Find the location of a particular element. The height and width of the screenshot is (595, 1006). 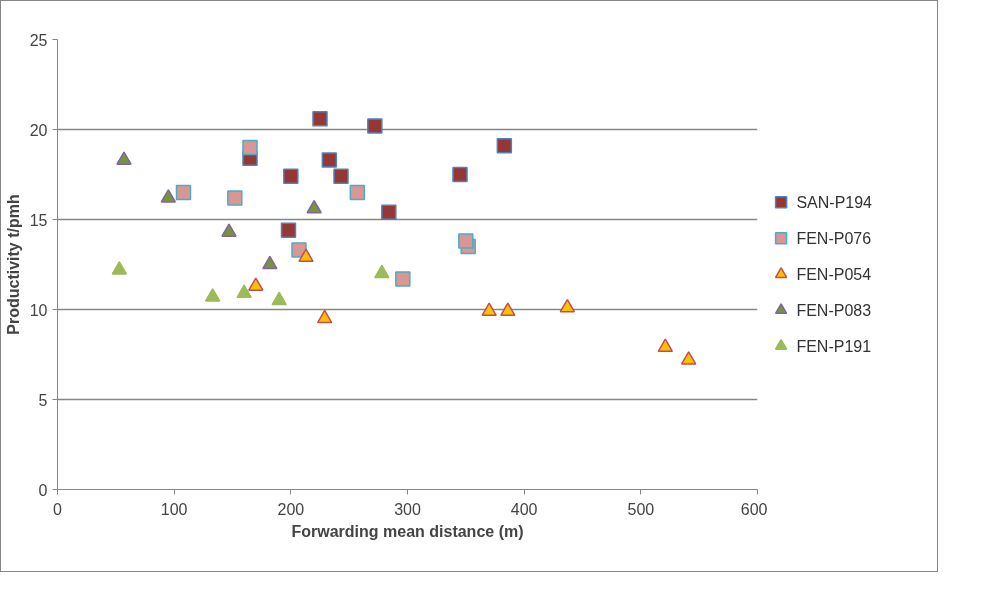

y-tick-label: 20 is located at coordinates (38, 130).